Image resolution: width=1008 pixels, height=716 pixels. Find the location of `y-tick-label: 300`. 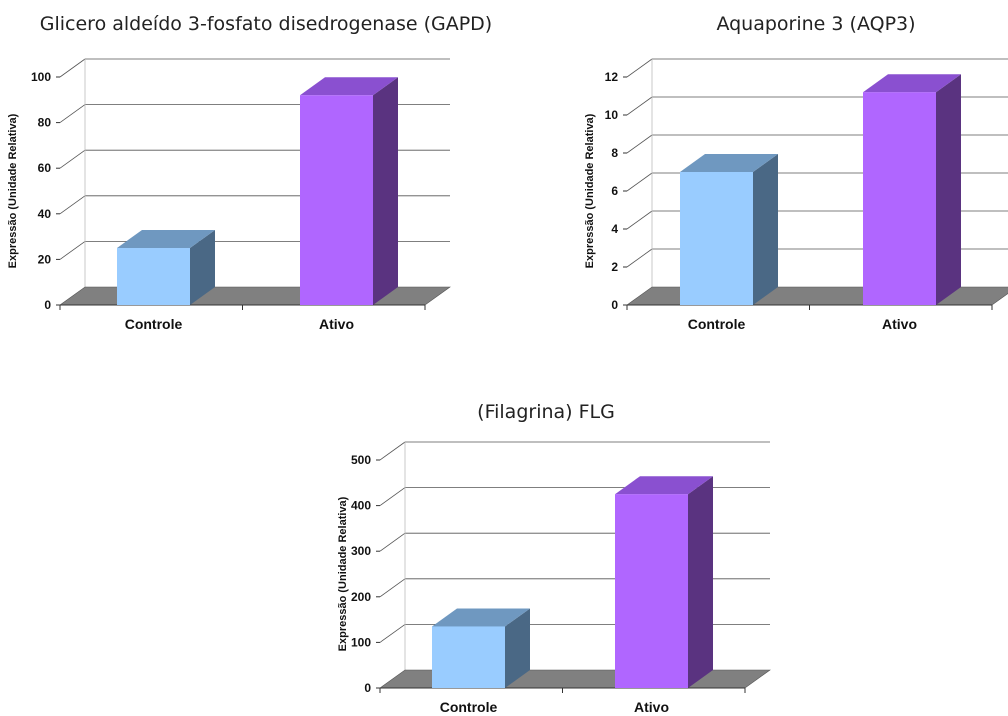

y-tick-label: 300 is located at coordinates (361, 551).